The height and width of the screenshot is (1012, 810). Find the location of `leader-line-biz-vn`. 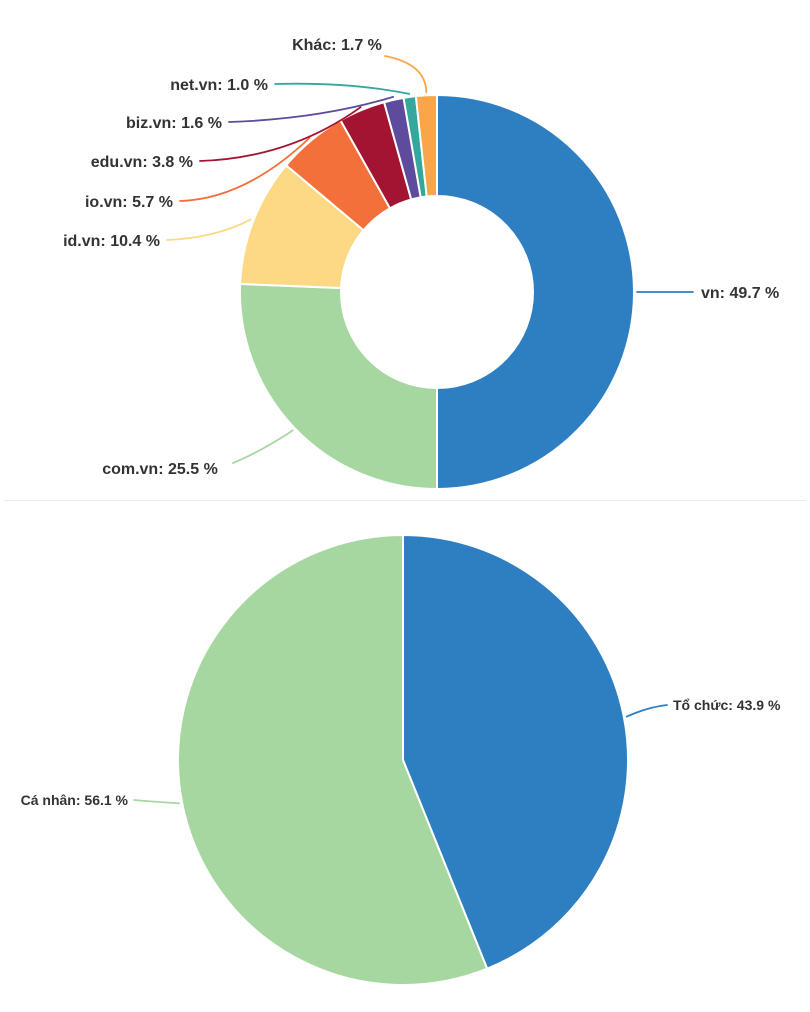

leader-line-biz-vn is located at coordinates (311, 109).